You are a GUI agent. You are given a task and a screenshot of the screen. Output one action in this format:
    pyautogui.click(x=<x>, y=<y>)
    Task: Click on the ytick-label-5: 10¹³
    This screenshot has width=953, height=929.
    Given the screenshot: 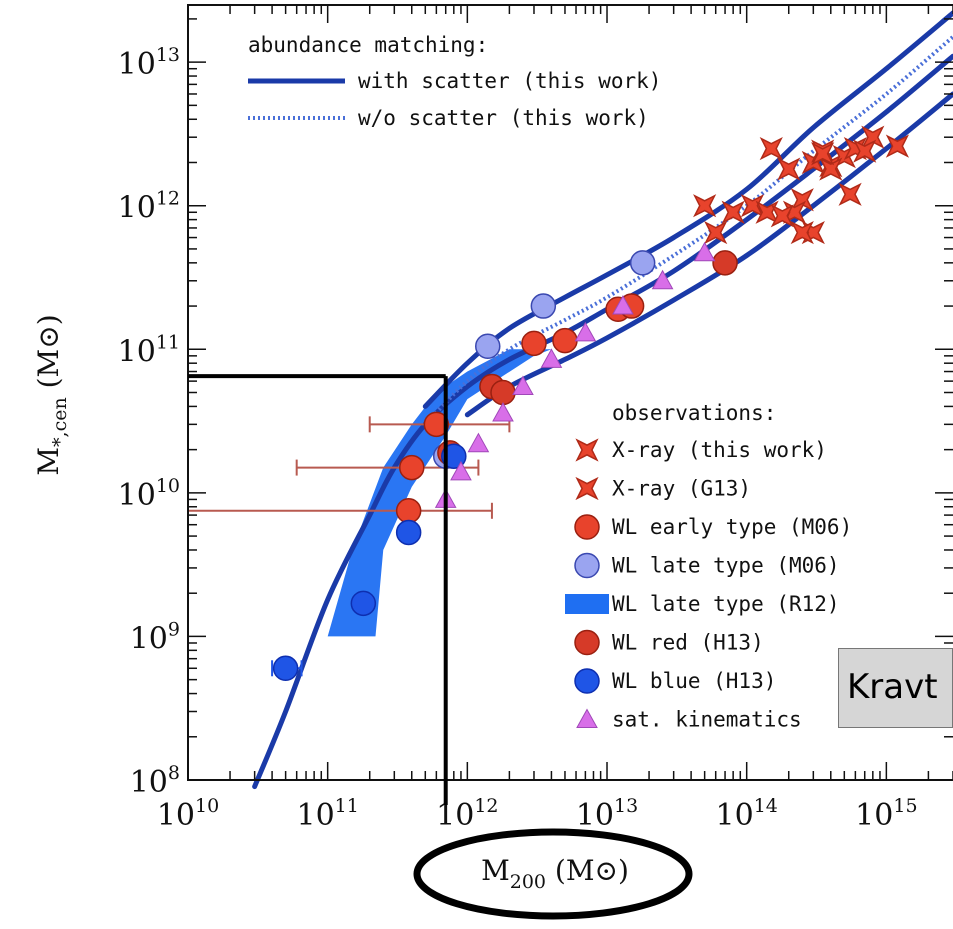 What is the action you would take?
    pyautogui.click(x=149, y=63)
    